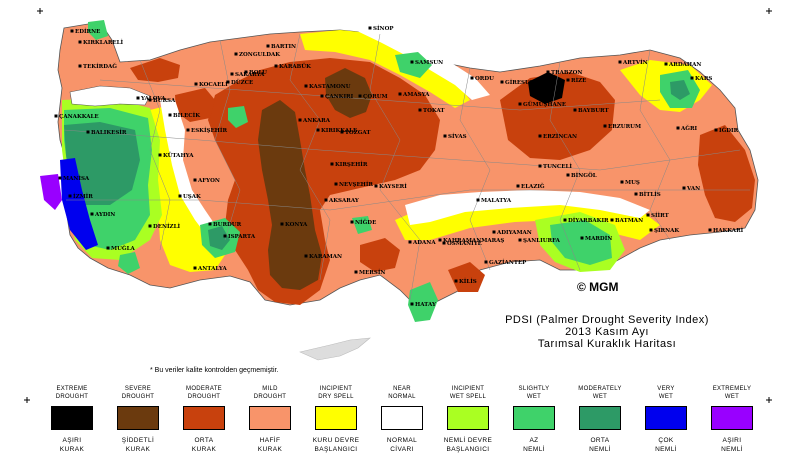 The image size is (790, 468). What do you see at coordinates (534, 394) in the screenshot?
I see `legend-label-en: SLIGHTLY WET` at bounding box center [534, 394].